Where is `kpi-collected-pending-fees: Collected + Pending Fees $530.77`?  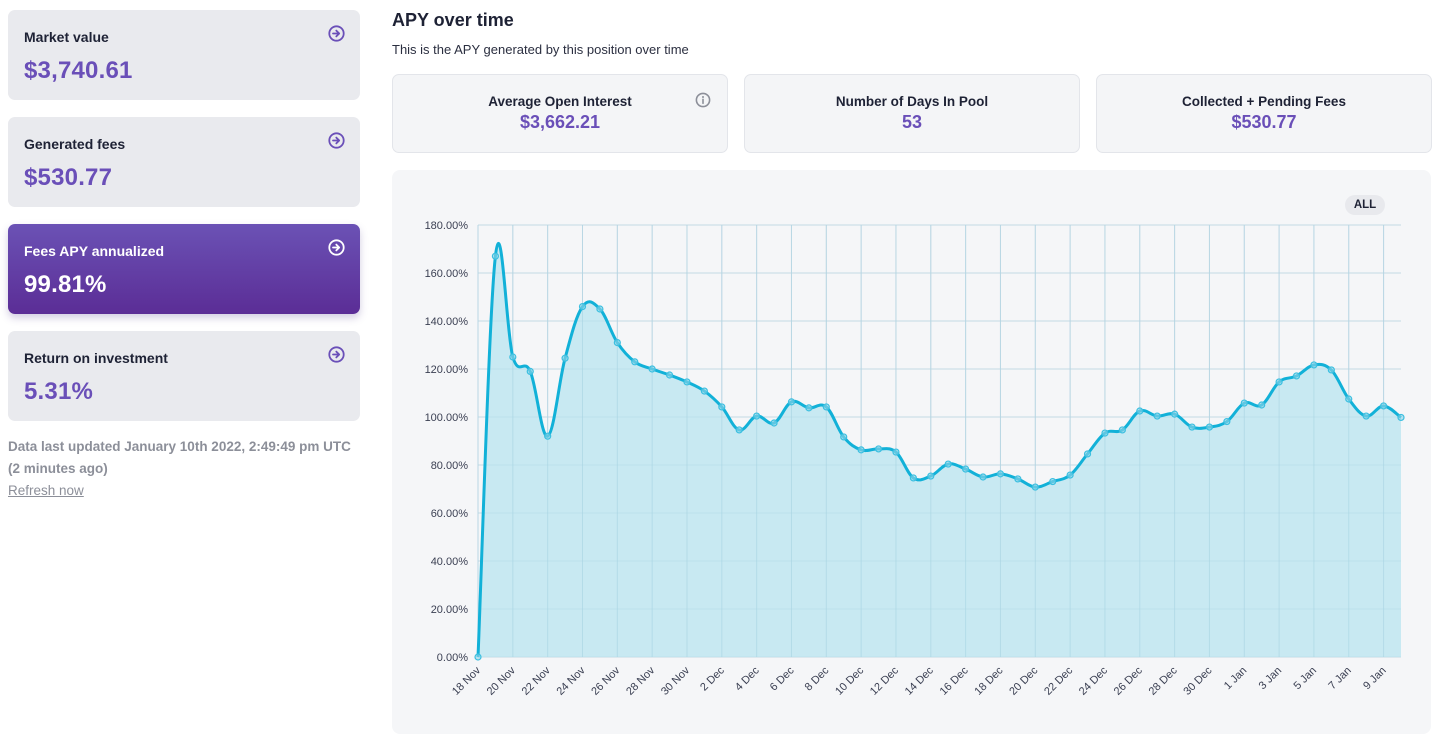
kpi-collected-pending-fees: Collected + Pending Fees $530.77 is located at coordinates (1264, 113).